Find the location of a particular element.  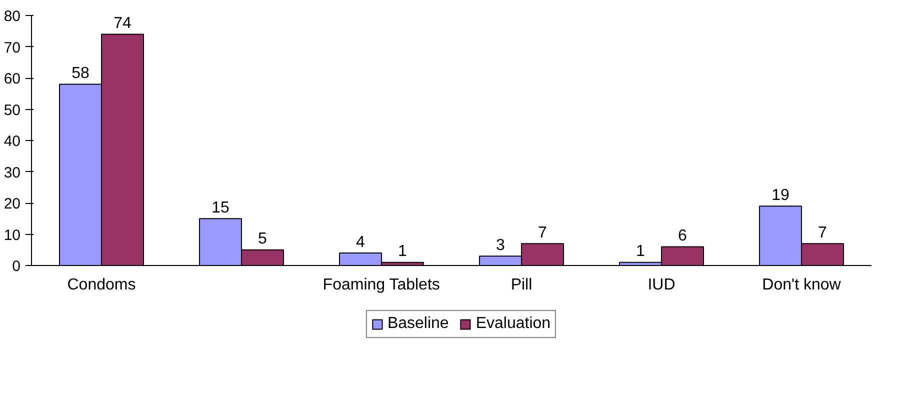

x-tick-label: IUD is located at coordinates (662, 285).